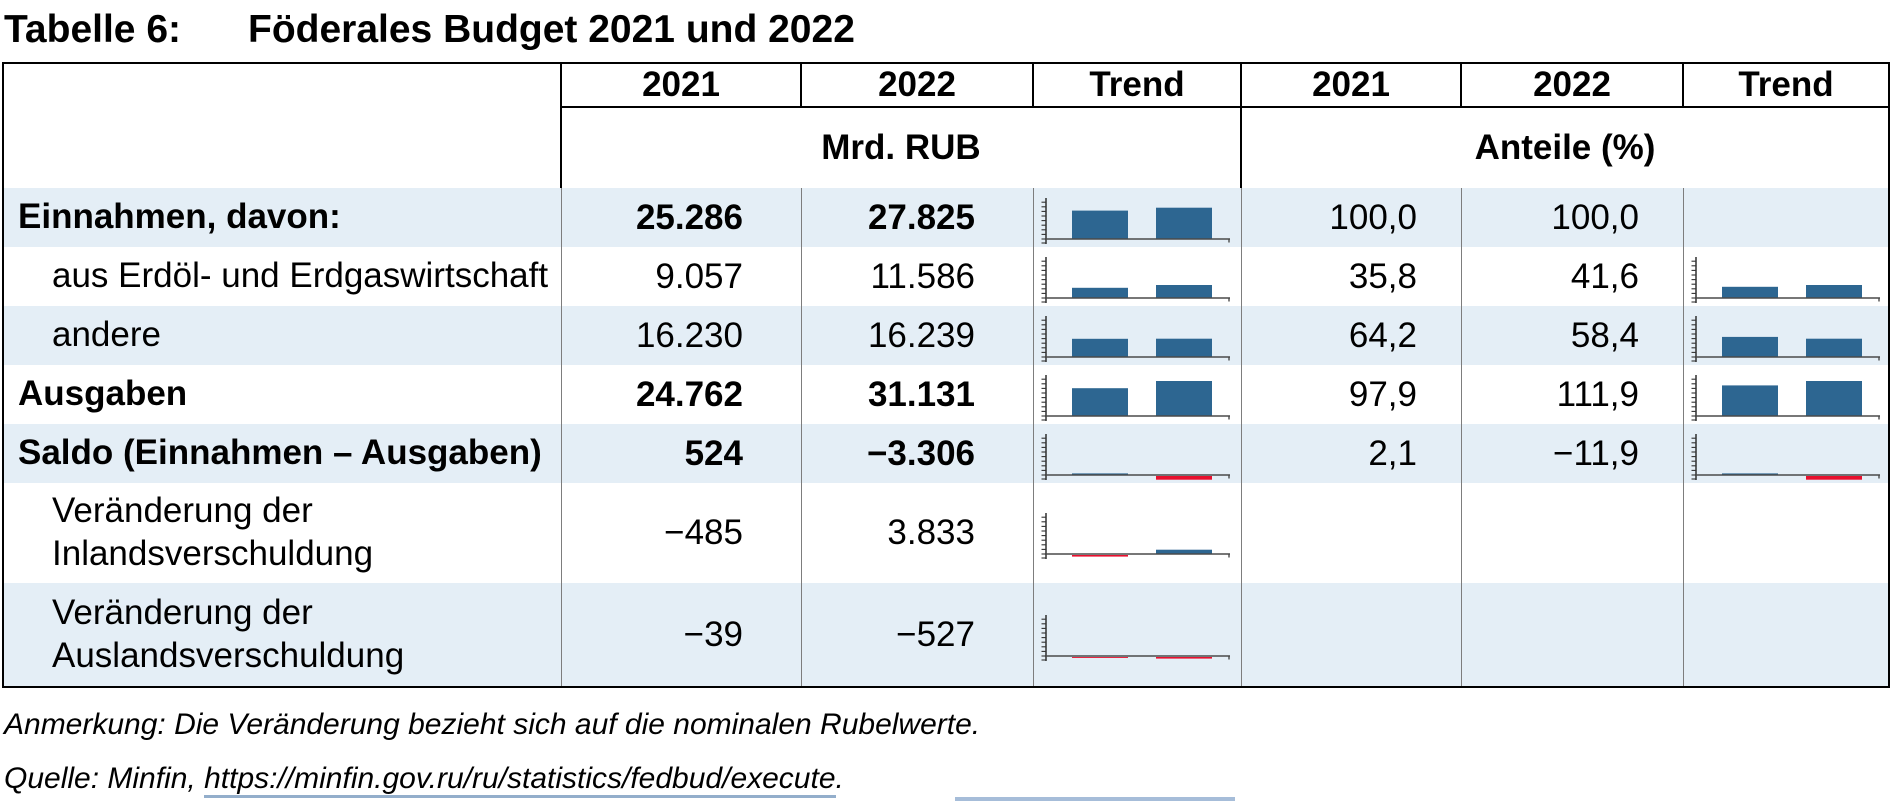 This screenshot has width=1890, height=803. Describe the element at coordinates (551, 29) in the screenshot. I see `table-heading: Föderales Budget 2021 und 2022` at that location.